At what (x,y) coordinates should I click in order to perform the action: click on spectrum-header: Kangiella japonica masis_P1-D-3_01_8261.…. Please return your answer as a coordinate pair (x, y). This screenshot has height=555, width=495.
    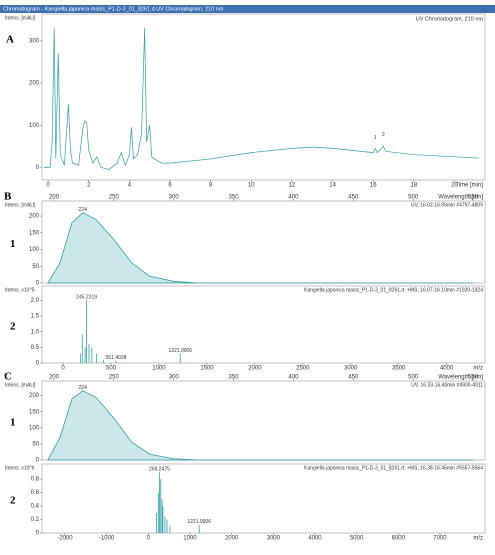
    Looking at the image, I should click on (393, 290).